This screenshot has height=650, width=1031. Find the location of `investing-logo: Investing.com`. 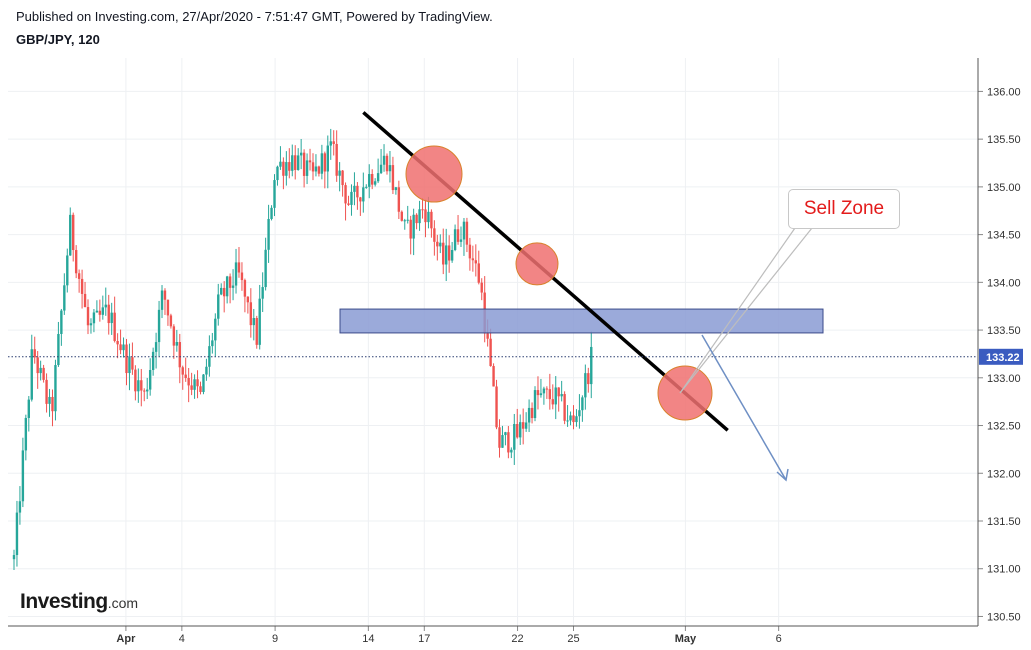

investing-logo: Investing.com is located at coordinates (79, 602).